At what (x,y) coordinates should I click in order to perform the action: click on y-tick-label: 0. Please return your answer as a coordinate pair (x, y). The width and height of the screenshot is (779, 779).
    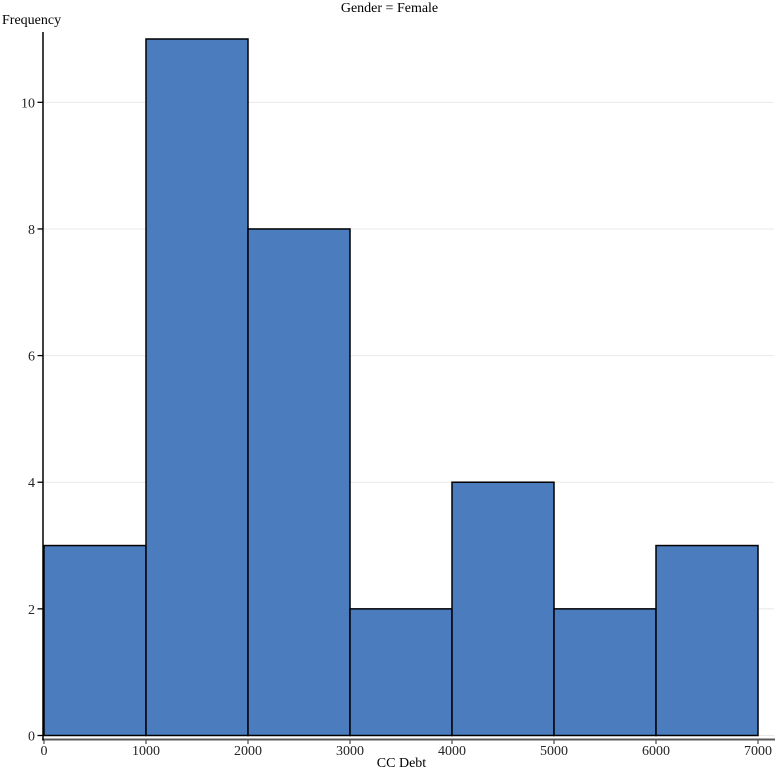
    Looking at the image, I should click on (31, 737).